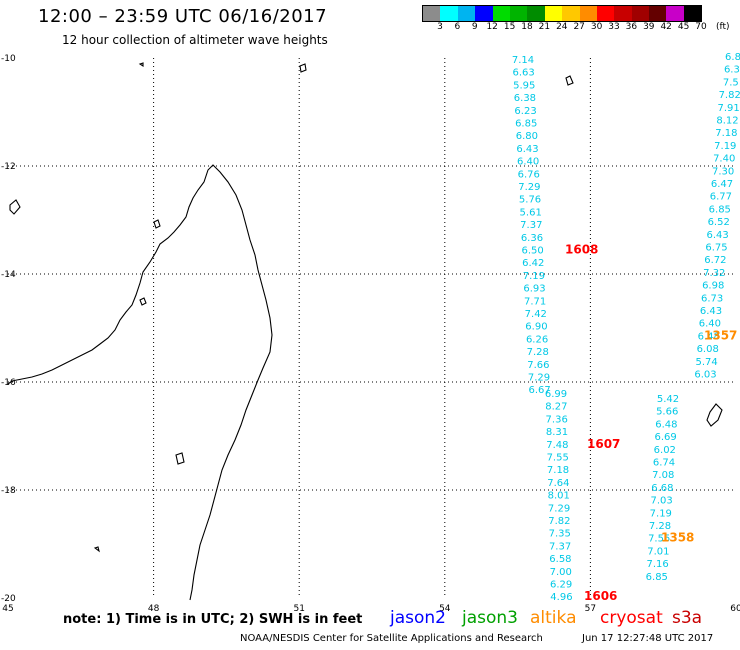 This screenshot has width=740, height=650. What do you see at coordinates (8, 167) in the screenshot?
I see `latitude-label: -12` at bounding box center [8, 167].